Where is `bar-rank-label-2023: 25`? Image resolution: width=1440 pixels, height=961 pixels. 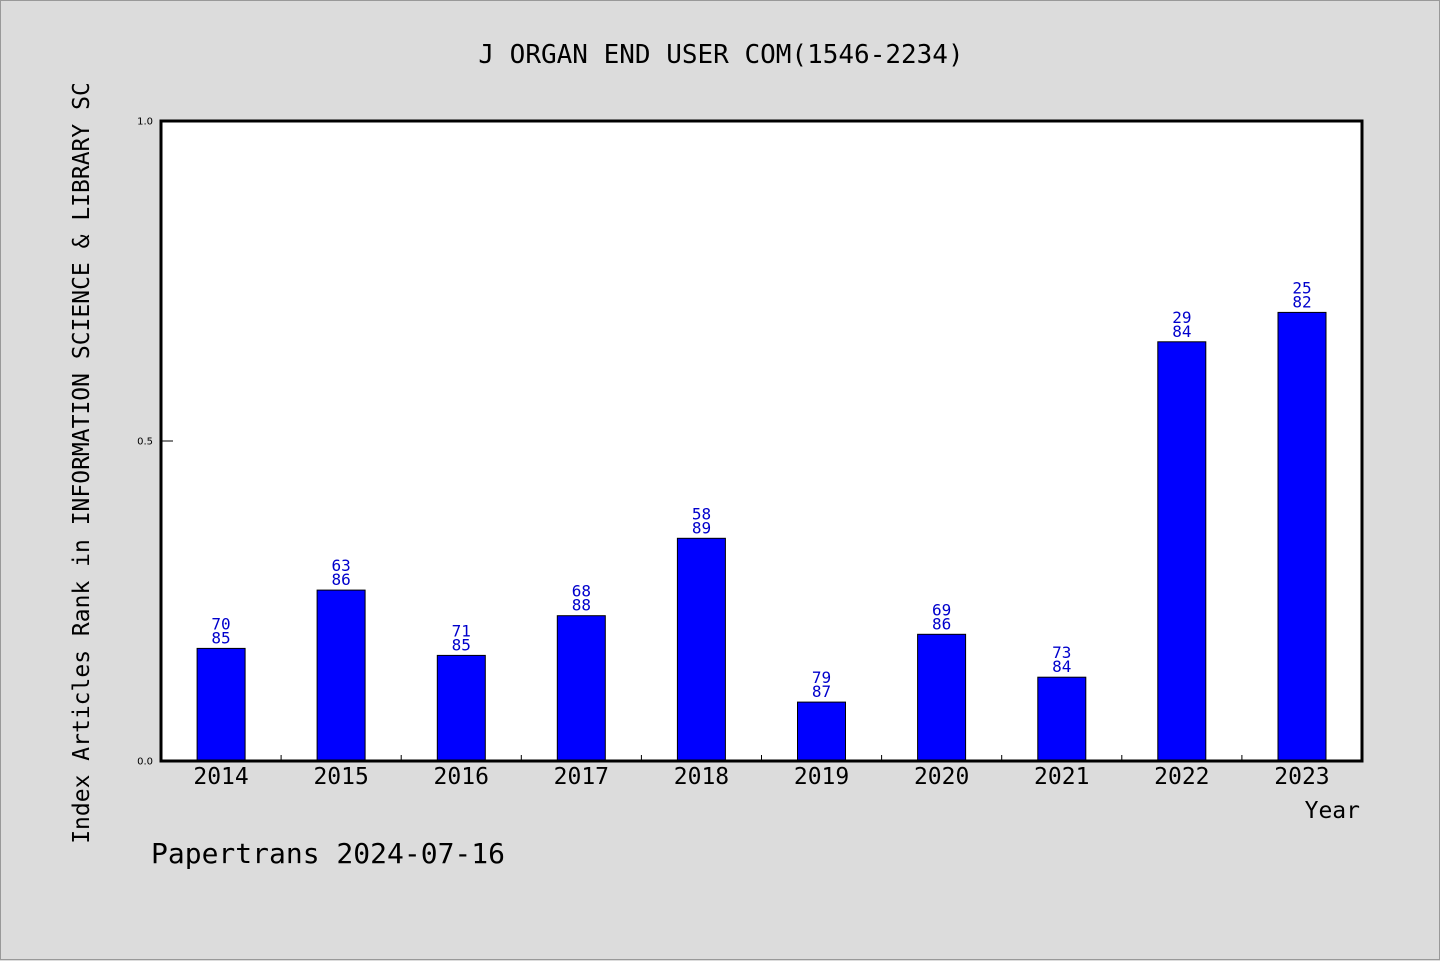
bar-rank-label-2023: 25 is located at coordinates (1301, 287).